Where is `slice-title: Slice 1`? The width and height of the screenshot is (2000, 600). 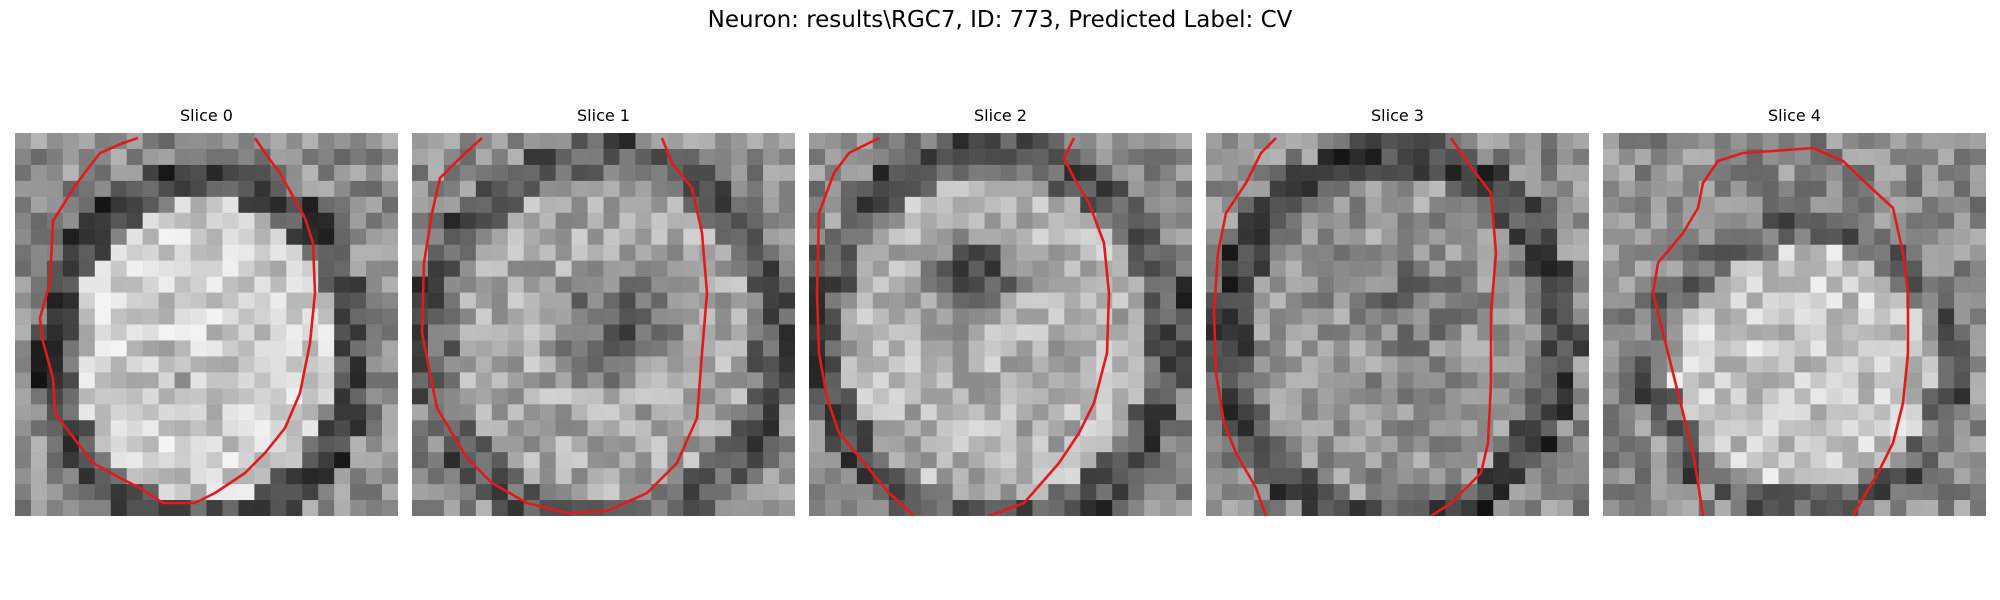
slice-title: Slice 1 is located at coordinates (603, 115).